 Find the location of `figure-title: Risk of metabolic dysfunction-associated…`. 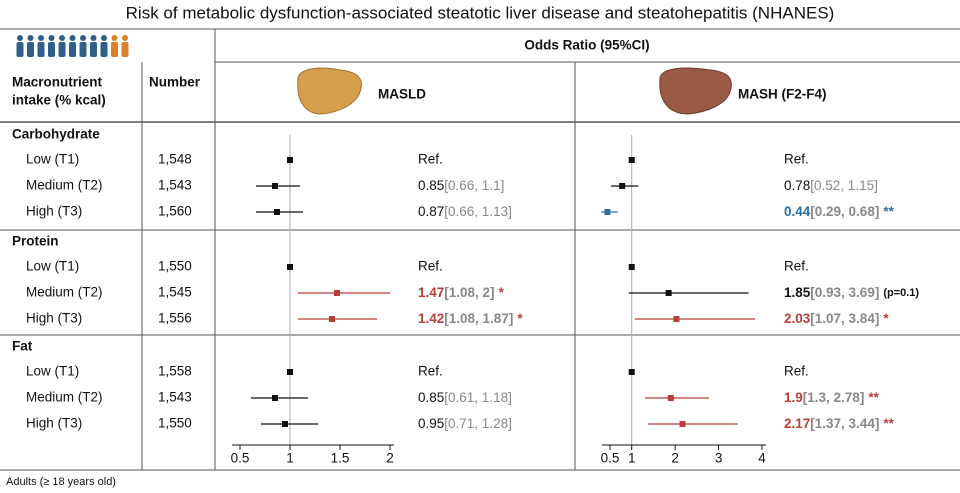

figure-title: Risk of metabolic dysfunction-associated… is located at coordinates (480, 12).